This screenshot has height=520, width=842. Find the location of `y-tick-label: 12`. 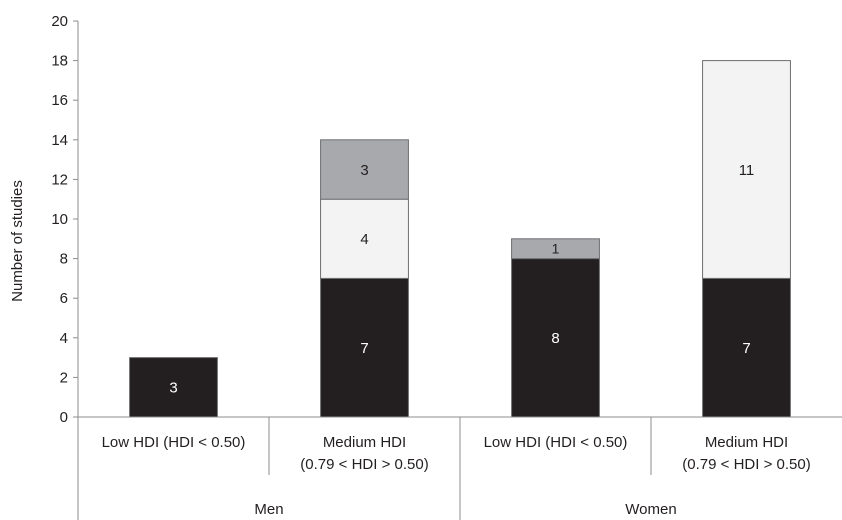

y-tick-label: 12 is located at coordinates (59, 179).